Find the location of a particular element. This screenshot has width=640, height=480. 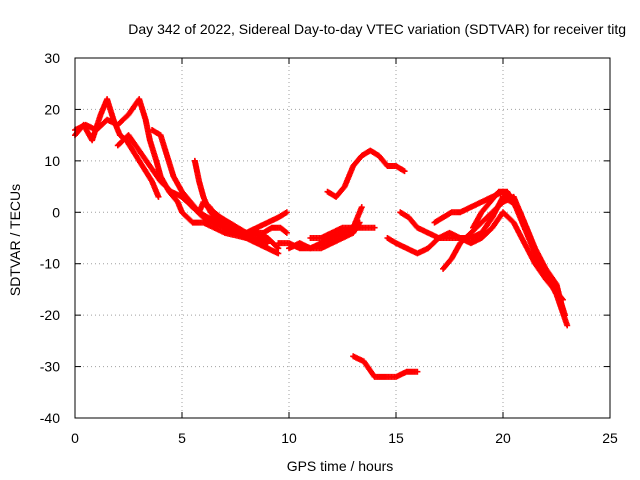

y-tick-label: -40 is located at coordinates (50, 418).